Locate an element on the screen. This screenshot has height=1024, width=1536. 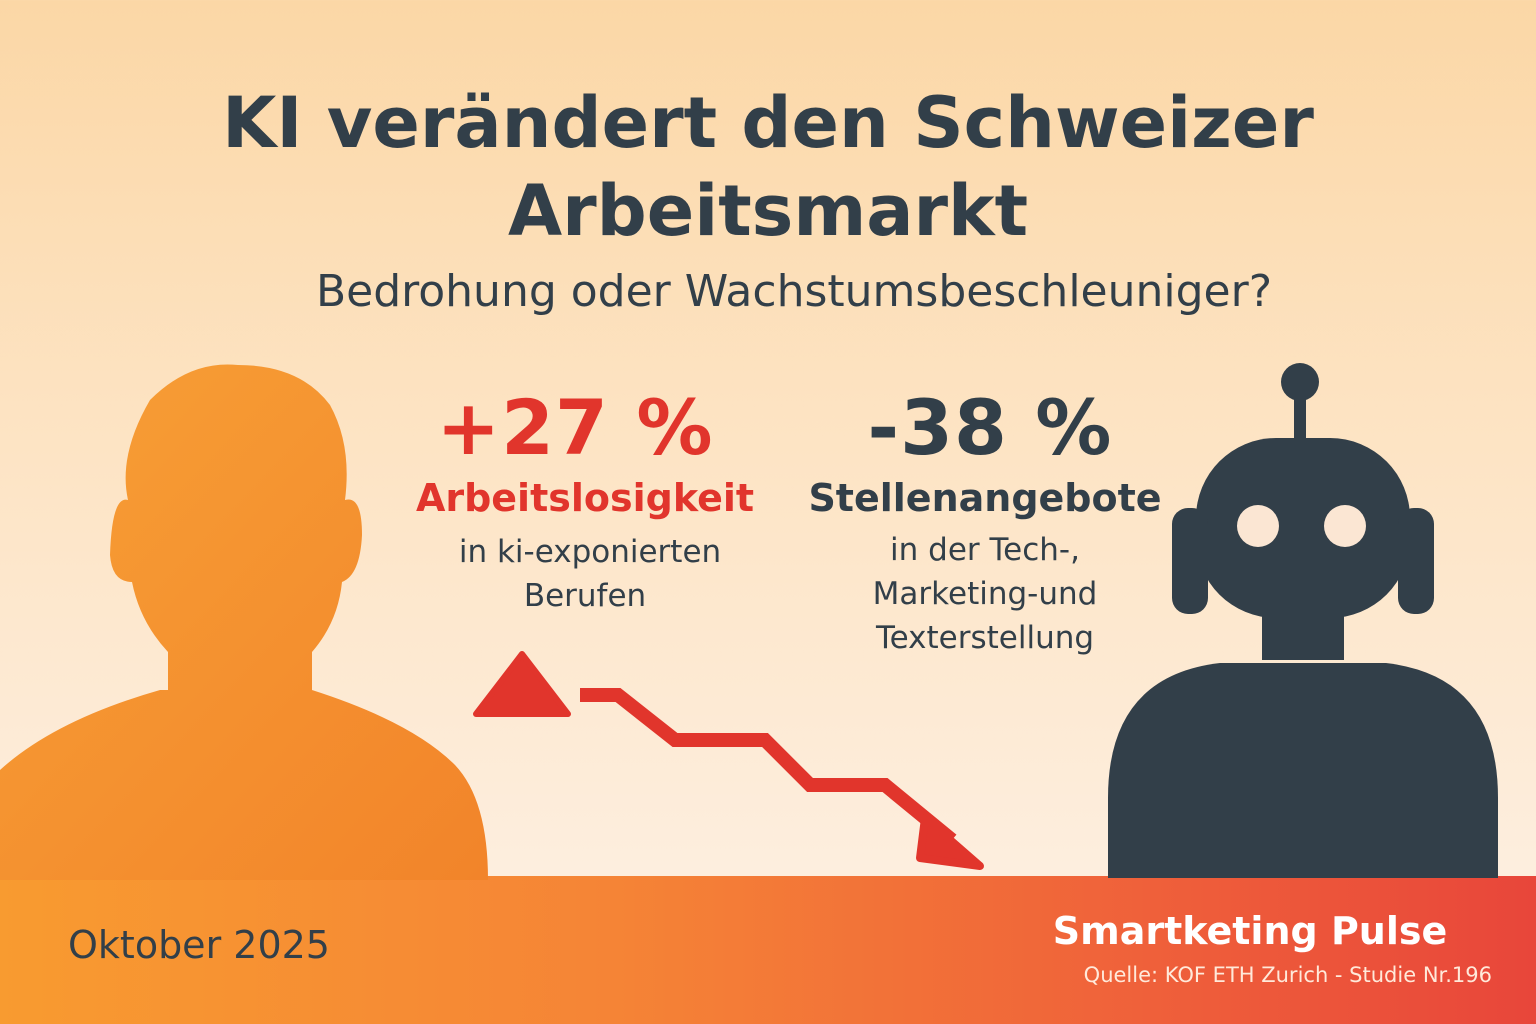
stat-description-line: in der Tech-, is located at coordinates (985, 550).